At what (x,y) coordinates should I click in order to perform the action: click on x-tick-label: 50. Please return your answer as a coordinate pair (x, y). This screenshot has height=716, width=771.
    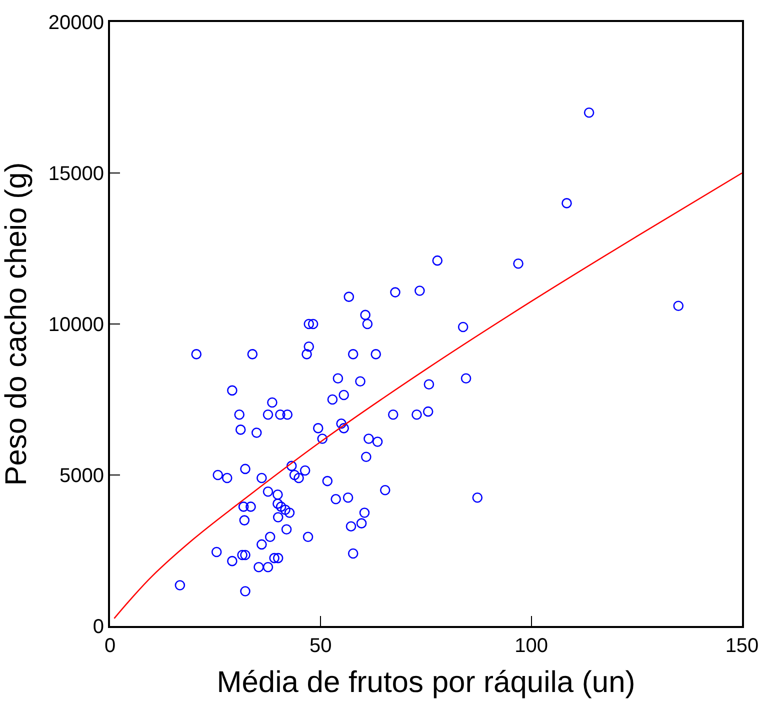
    Looking at the image, I should click on (321, 646).